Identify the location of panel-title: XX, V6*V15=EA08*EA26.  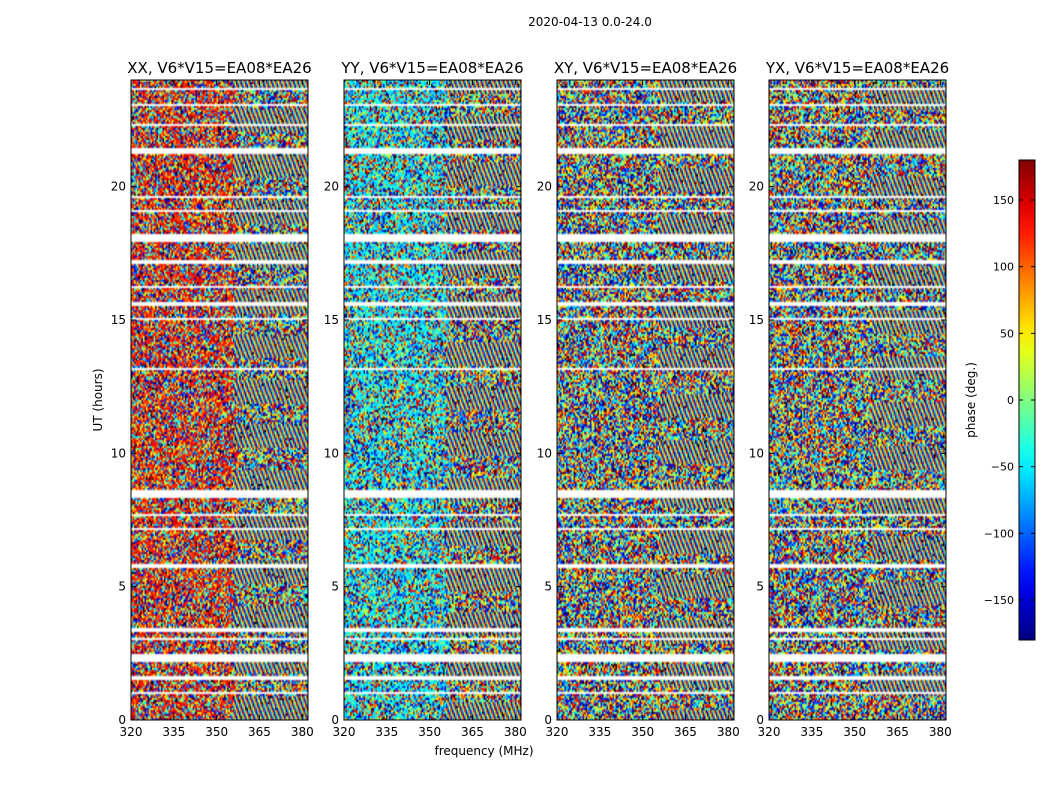
(219, 68).